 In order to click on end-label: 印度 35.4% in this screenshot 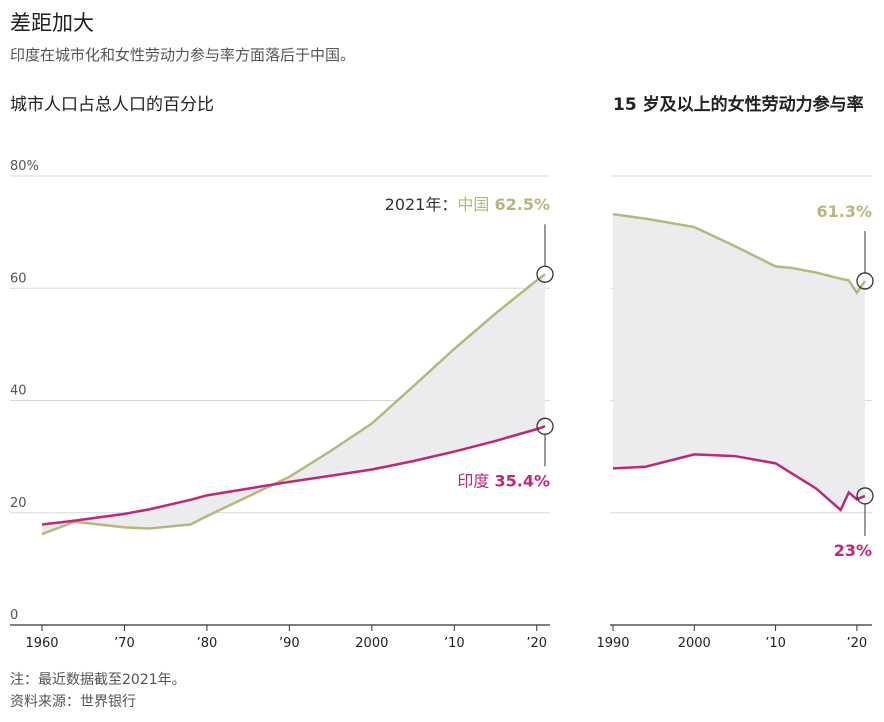, I will do `click(503, 480)`.